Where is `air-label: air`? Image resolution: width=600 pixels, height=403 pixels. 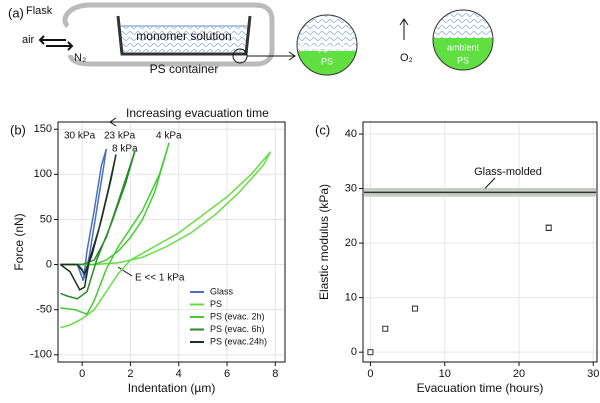 air-label: air is located at coordinates (28, 40).